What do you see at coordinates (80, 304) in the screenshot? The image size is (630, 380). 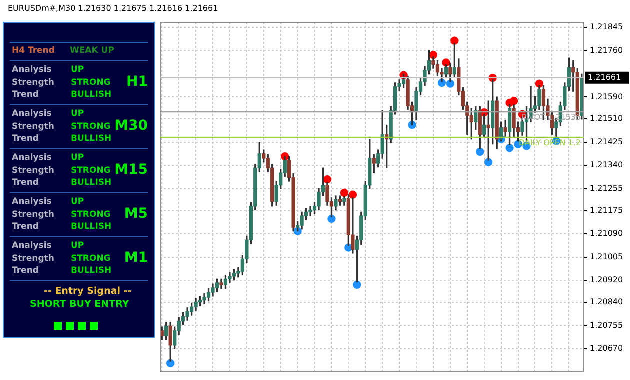 I see `text: SHORT BUY ENTRY` at bounding box center [80, 304].